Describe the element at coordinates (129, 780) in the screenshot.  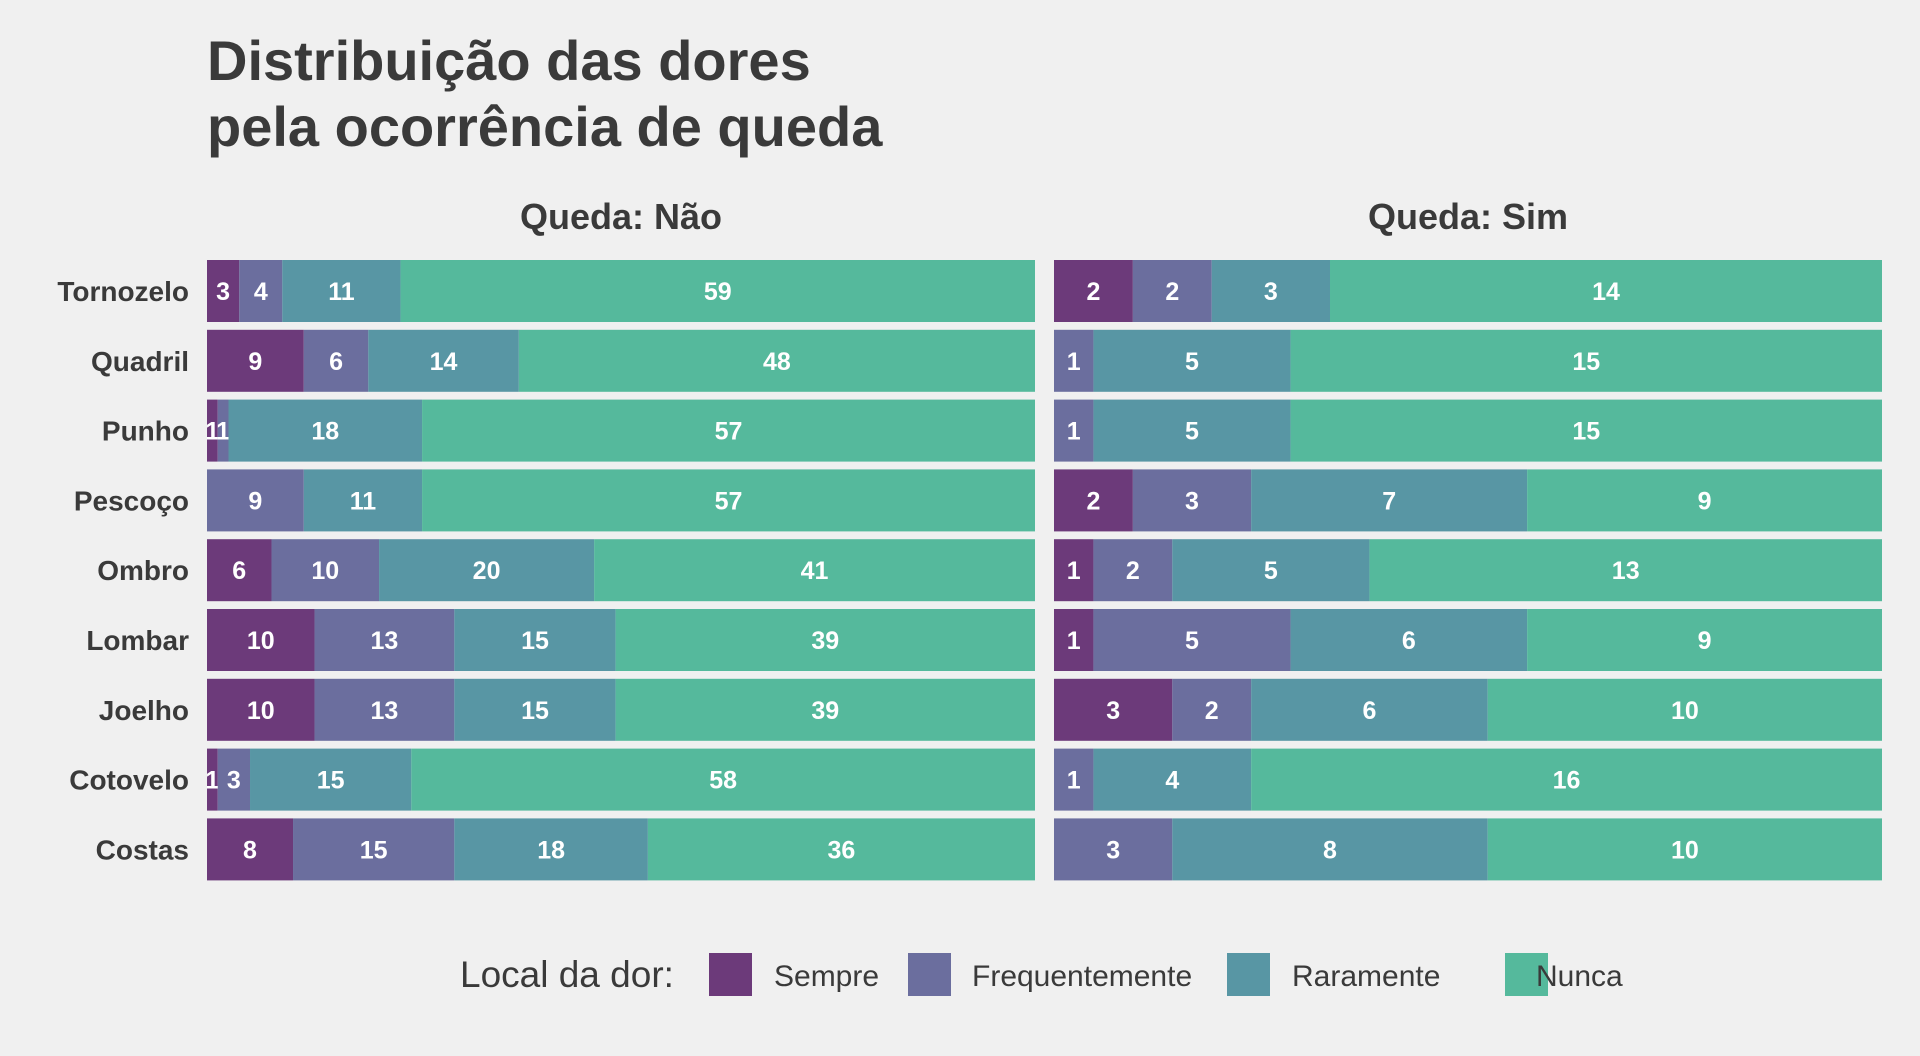
I see `y-tick-label: Cotovelo` at that location.